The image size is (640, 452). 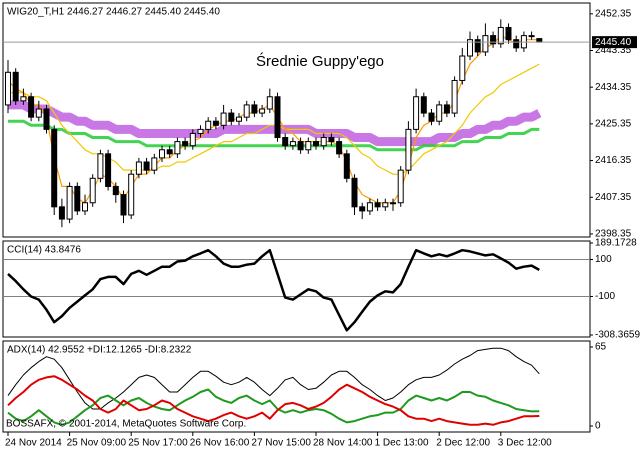 What do you see at coordinates (402, 443) in the screenshot?
I see `x-tick-label: 1 Dec 13:00` at bounding box center [402, 443].